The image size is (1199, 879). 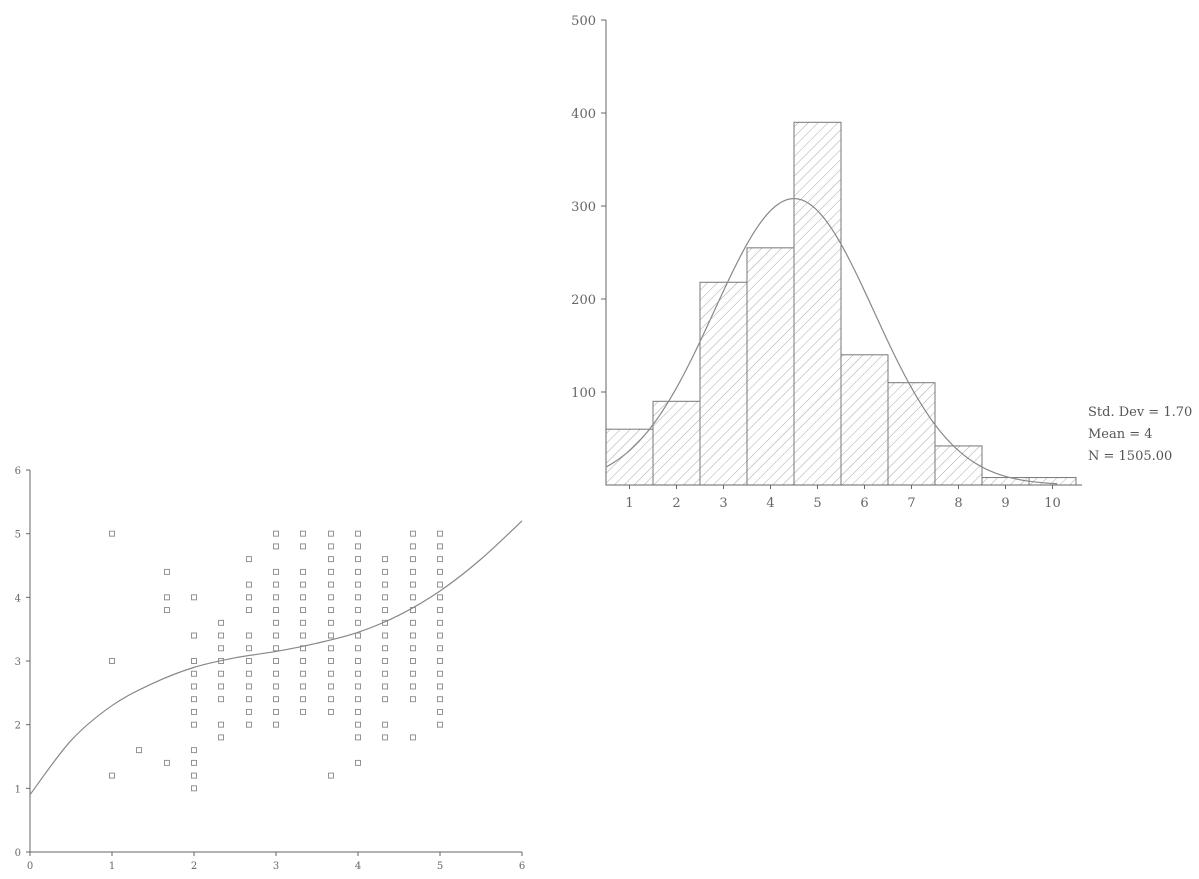 I want to click on scatter-x-tick-label: 3, so click(x=276, y=866).